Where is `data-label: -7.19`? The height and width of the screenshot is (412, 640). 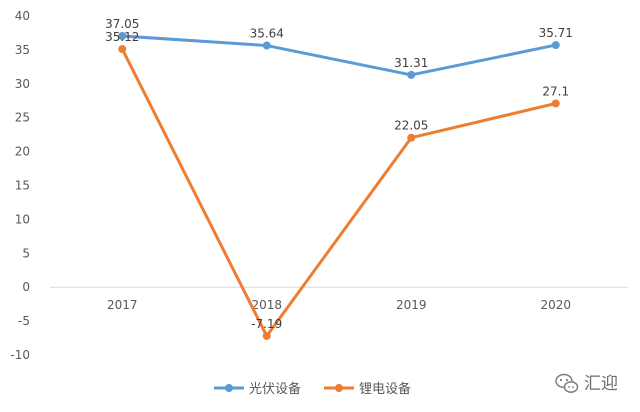 data-label: -7.19 is located at coordinates (266, 324).